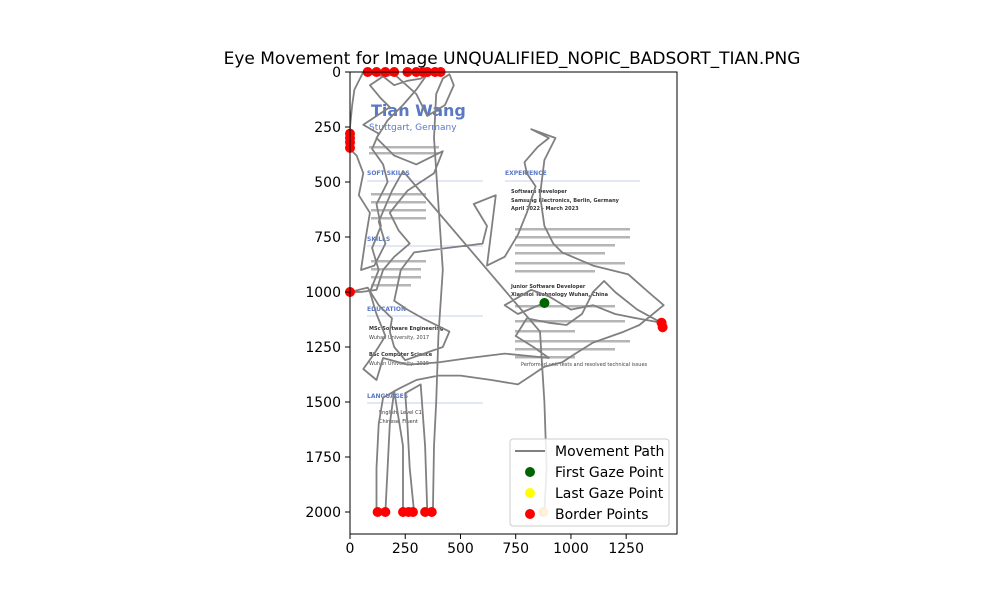  What do you see at coordinates (515, 549) in the screenshot?
I see `x-tick-label: 750` at bounding box center [515, 549].